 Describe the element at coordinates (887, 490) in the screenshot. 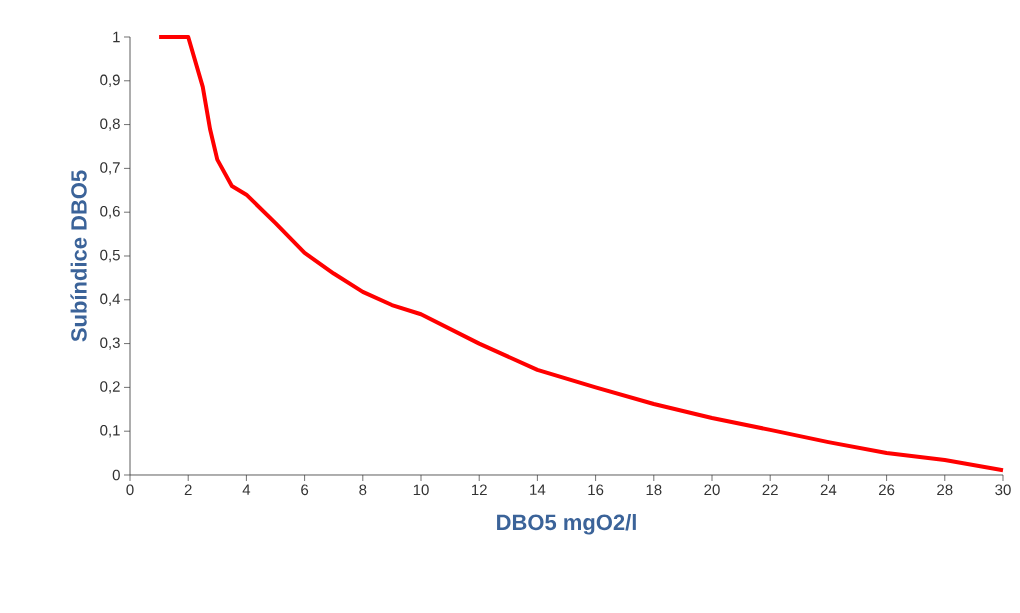

I see `x-tick-label: 26` at that location.